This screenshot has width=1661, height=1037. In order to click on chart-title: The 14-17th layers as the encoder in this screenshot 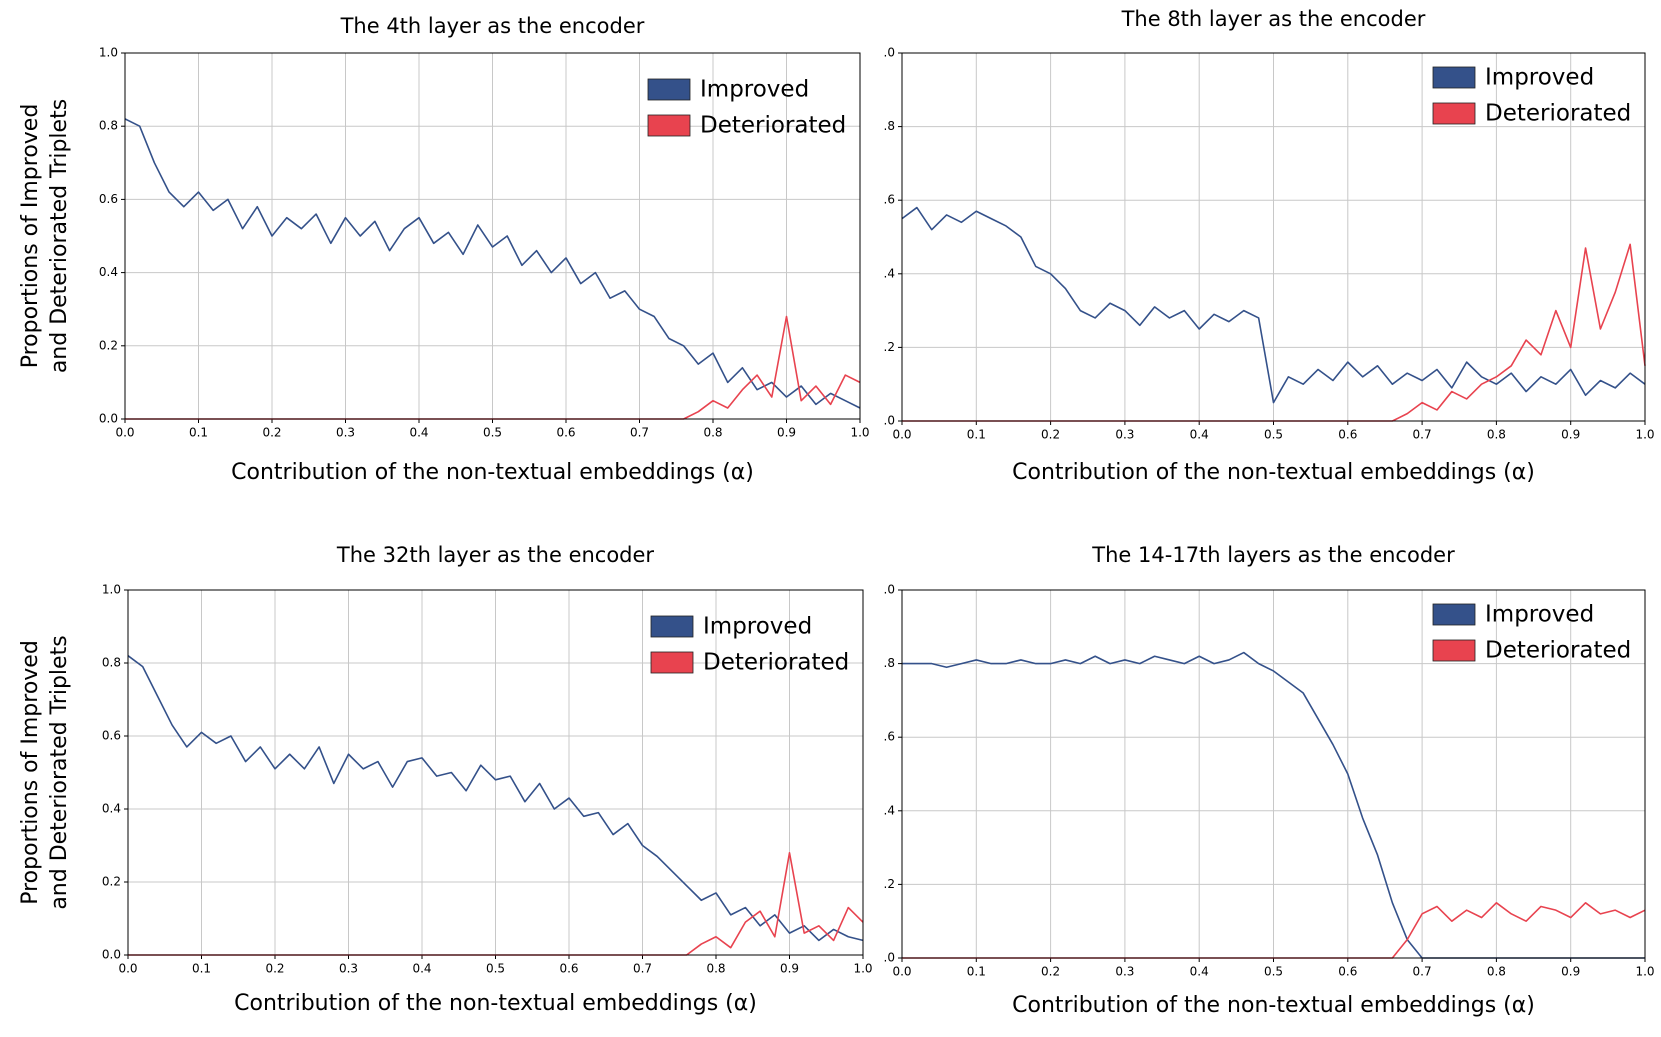, I will do `click(1273, 555)`.